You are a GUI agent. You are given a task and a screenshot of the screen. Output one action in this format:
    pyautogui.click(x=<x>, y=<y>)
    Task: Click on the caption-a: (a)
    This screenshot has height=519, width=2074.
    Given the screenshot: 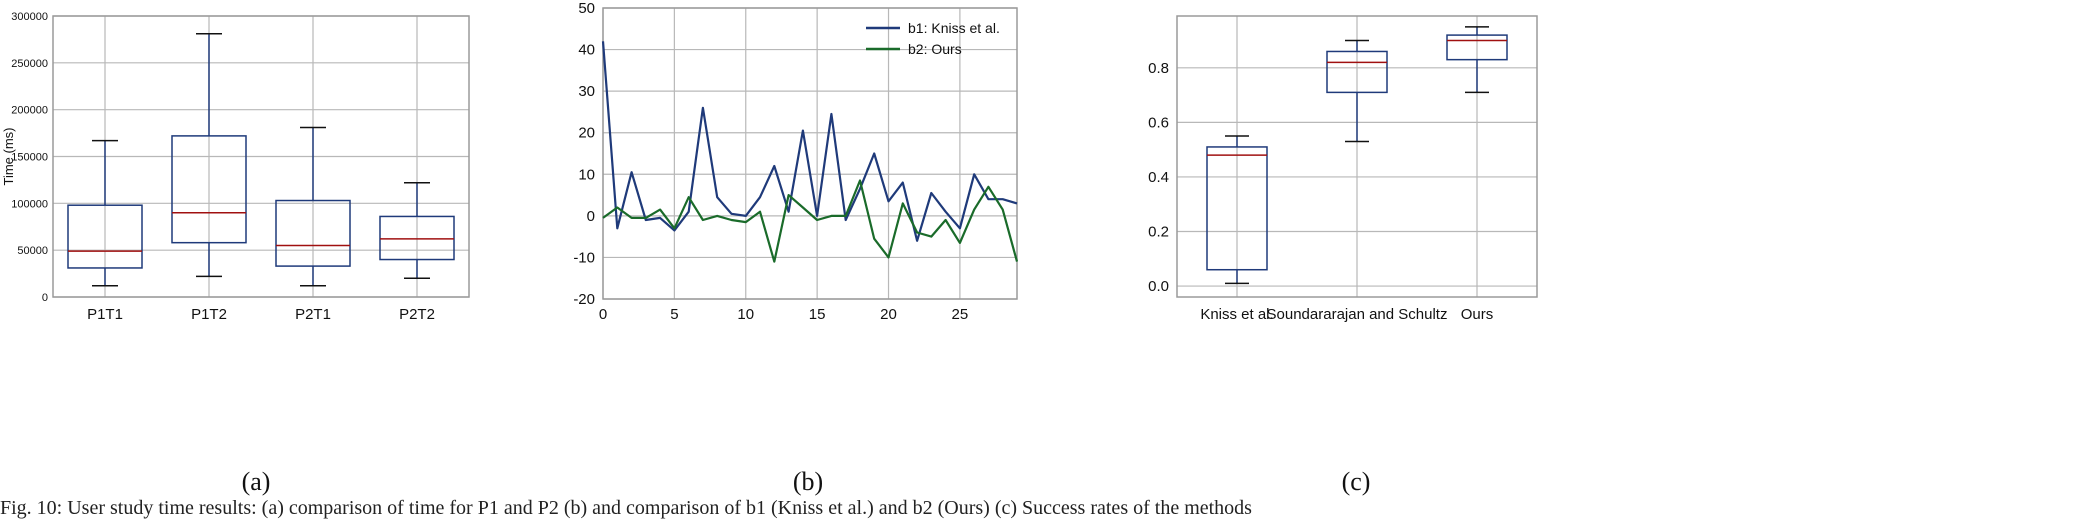 What is the action you would take?
    pyautogui.click(x=256, y=481)
    